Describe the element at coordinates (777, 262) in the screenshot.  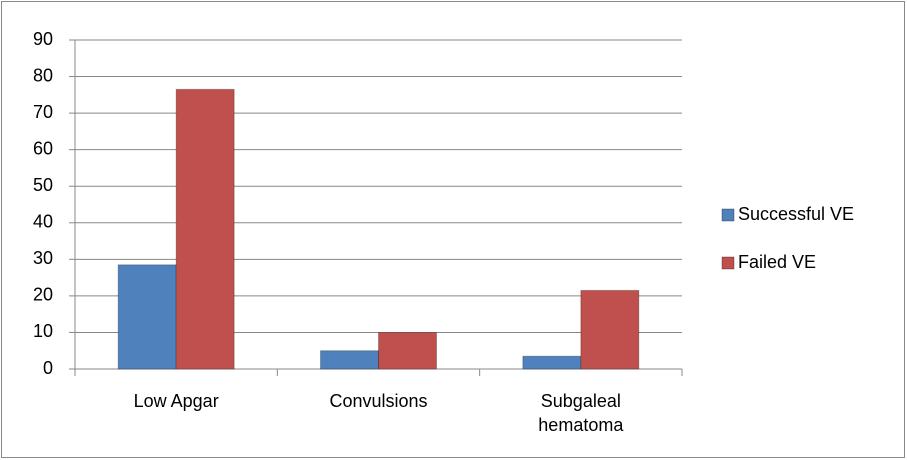
I see `legend-label: Failed VE` at that location.